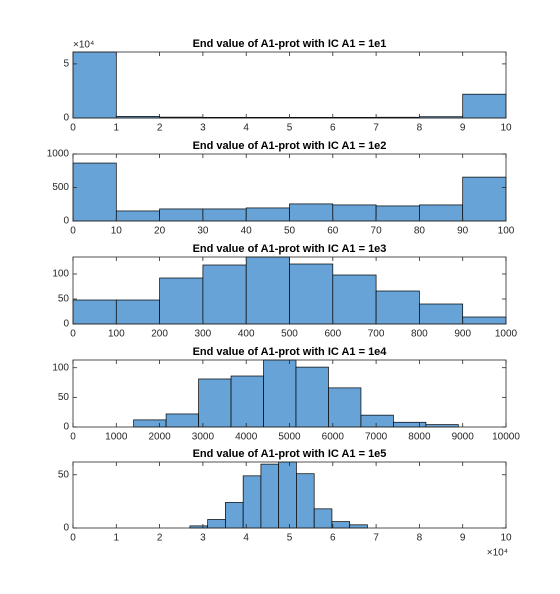 The image size is (560, 594). I want to click on x-tick-label: 2000, so click(159, 437).